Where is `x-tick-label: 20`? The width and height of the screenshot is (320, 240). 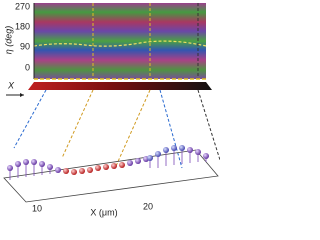
x-tick-label: 20 is located at coordinates (148, 206).